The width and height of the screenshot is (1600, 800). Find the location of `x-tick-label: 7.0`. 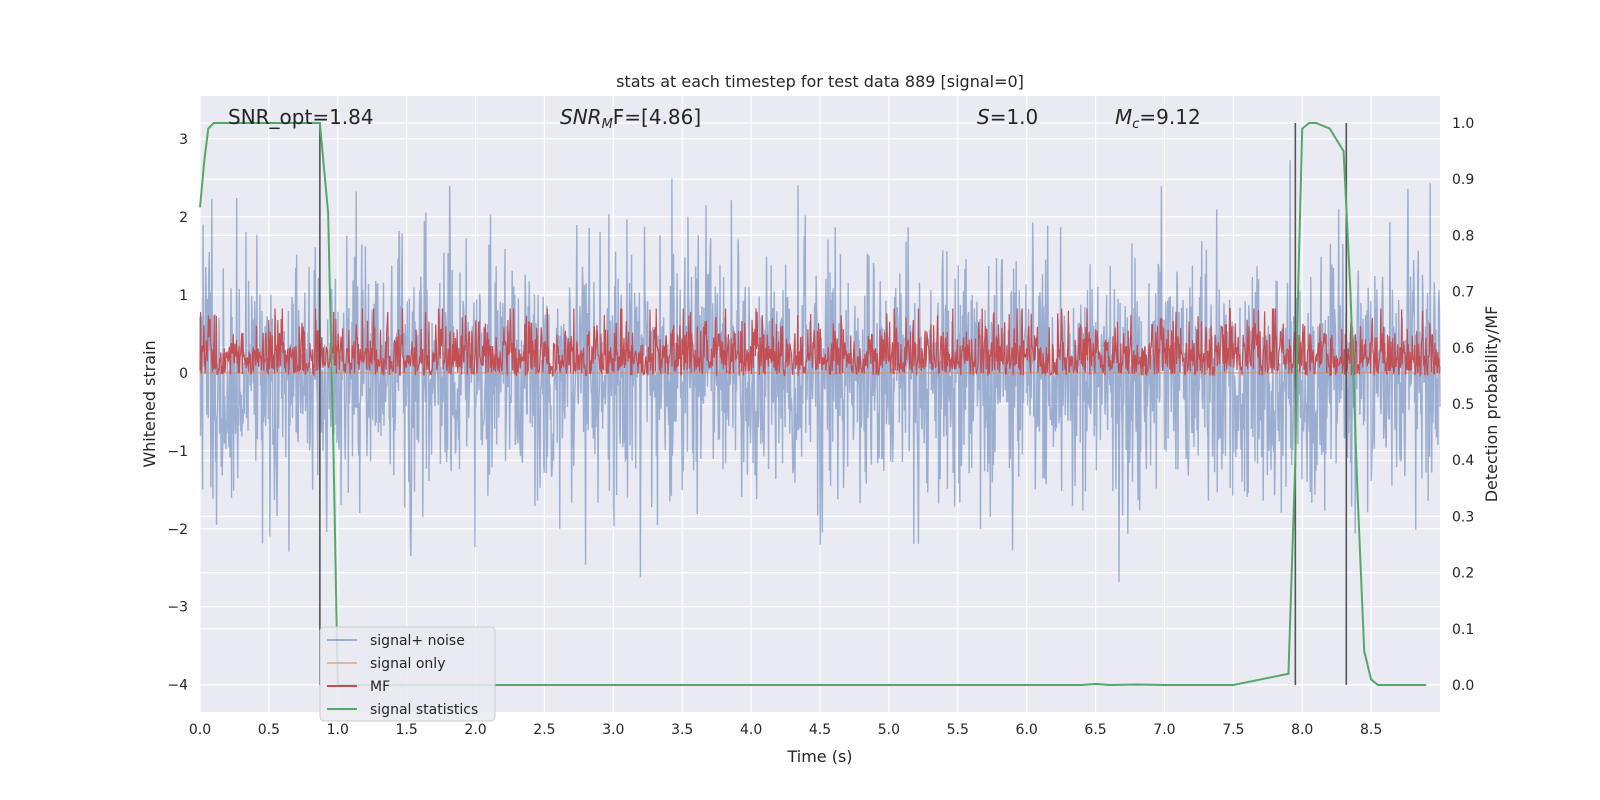

x-tick-label: 7.0 is located at coordinates (1164, 730).